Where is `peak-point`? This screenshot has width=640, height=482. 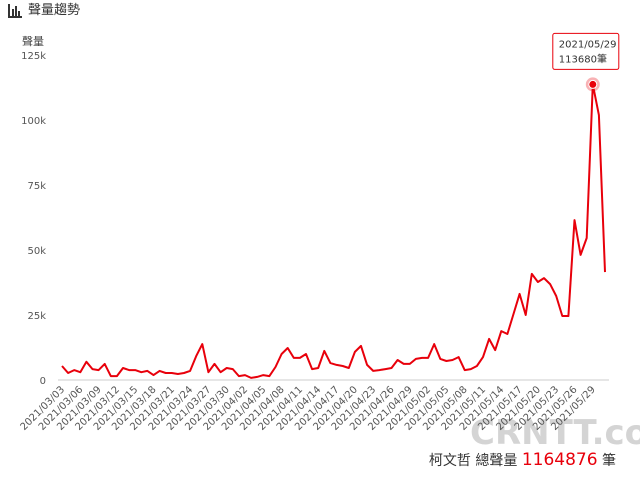
peak-point is located at coordinates (593, 84).